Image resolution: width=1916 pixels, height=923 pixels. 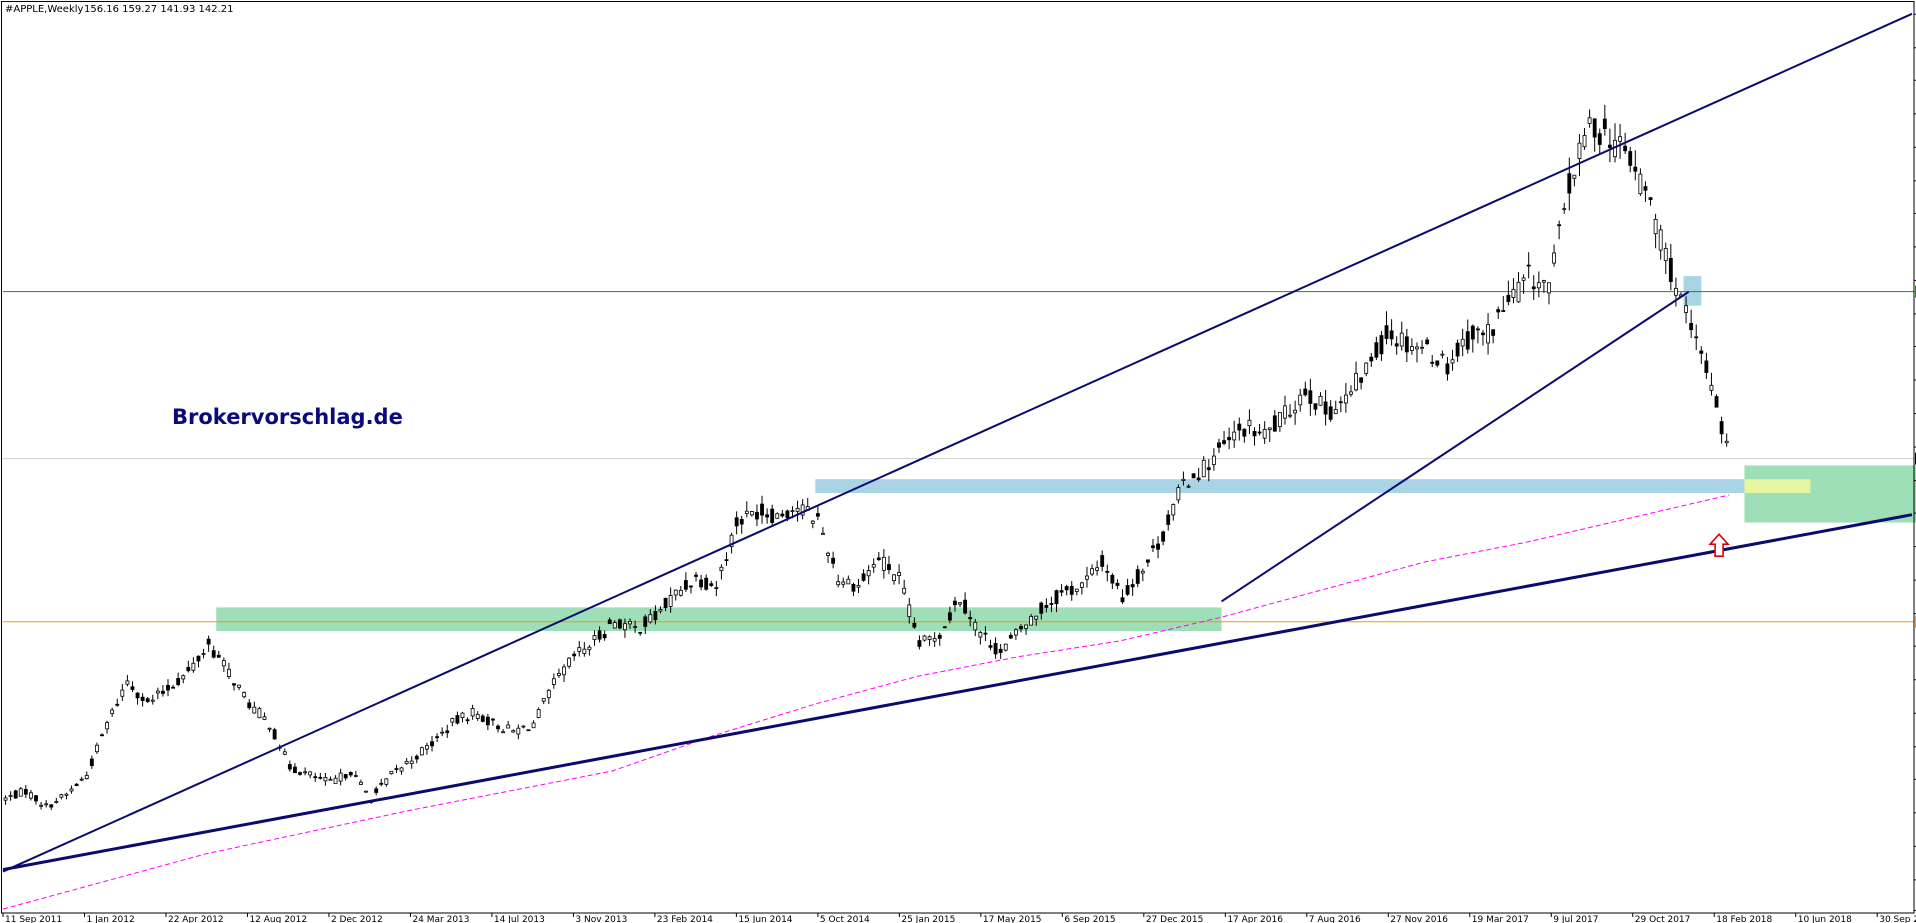 I want to click on x-tick-label: 17 Apr 2016, so click(x=1255, y=919).